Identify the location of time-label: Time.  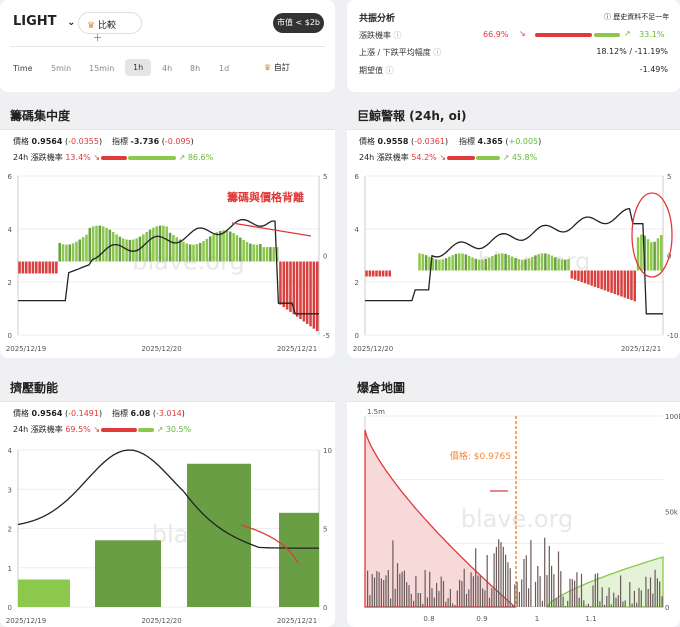
(23, 68).